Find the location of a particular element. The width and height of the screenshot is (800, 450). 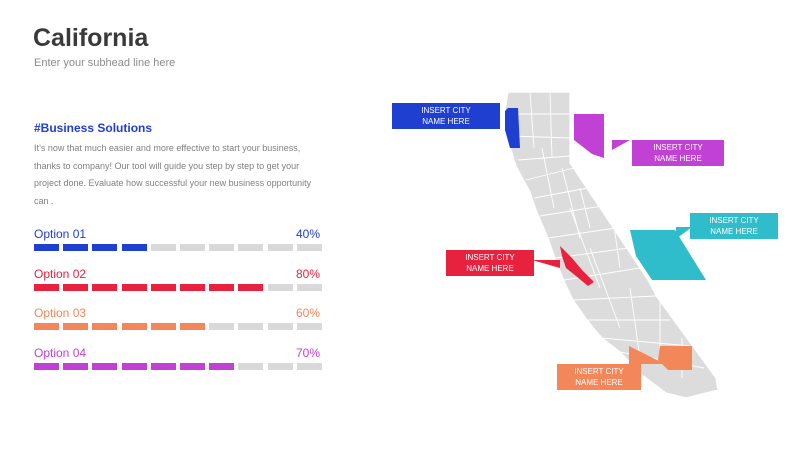

region-northeast is located at coordinates (589, 136).